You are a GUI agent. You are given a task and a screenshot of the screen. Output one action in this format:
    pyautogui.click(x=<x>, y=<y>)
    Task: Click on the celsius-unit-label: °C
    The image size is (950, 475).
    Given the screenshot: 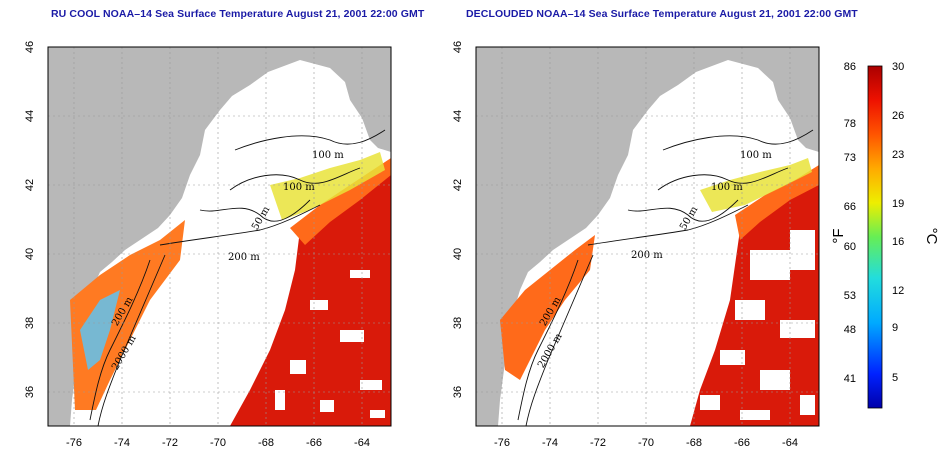 What is the action you would take?
    pyautogui.click(x=931, y=236)
    